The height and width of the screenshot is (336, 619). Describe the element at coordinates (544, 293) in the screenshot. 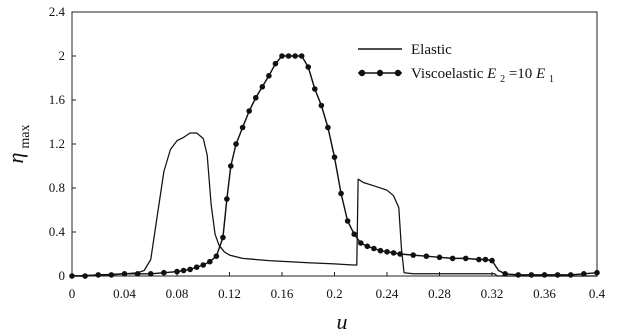

I see `x-tick-label: 0.36` at that location.